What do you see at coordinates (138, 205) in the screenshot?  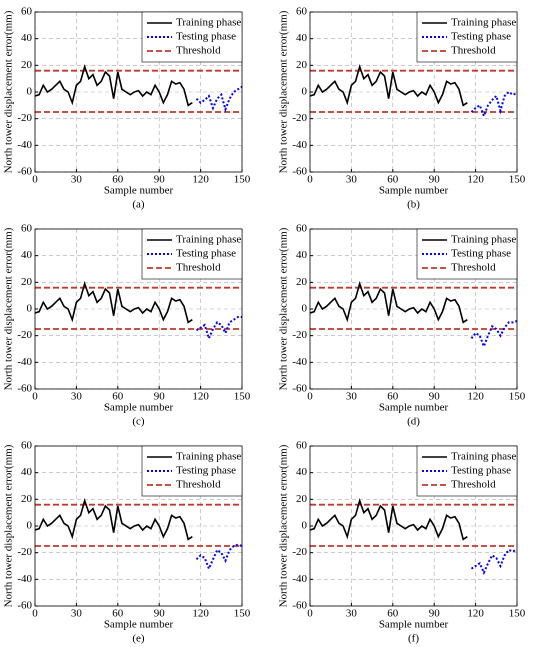 I see `caption: (a)` at bounding box center [138, 205].